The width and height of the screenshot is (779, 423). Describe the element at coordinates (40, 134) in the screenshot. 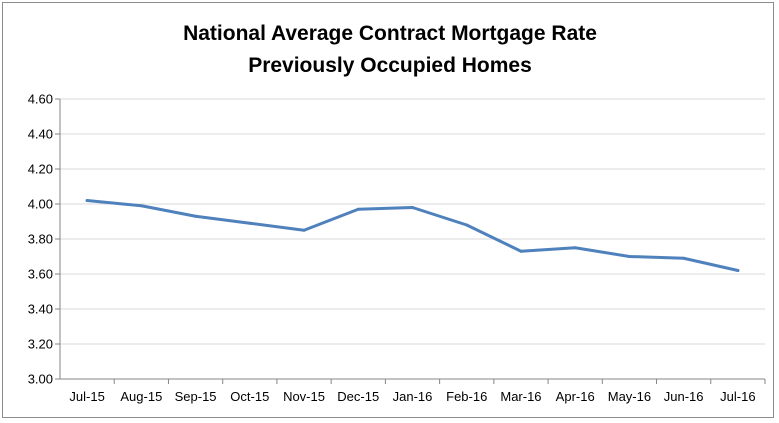

I see `y-tick-label: 4.40` at that location.